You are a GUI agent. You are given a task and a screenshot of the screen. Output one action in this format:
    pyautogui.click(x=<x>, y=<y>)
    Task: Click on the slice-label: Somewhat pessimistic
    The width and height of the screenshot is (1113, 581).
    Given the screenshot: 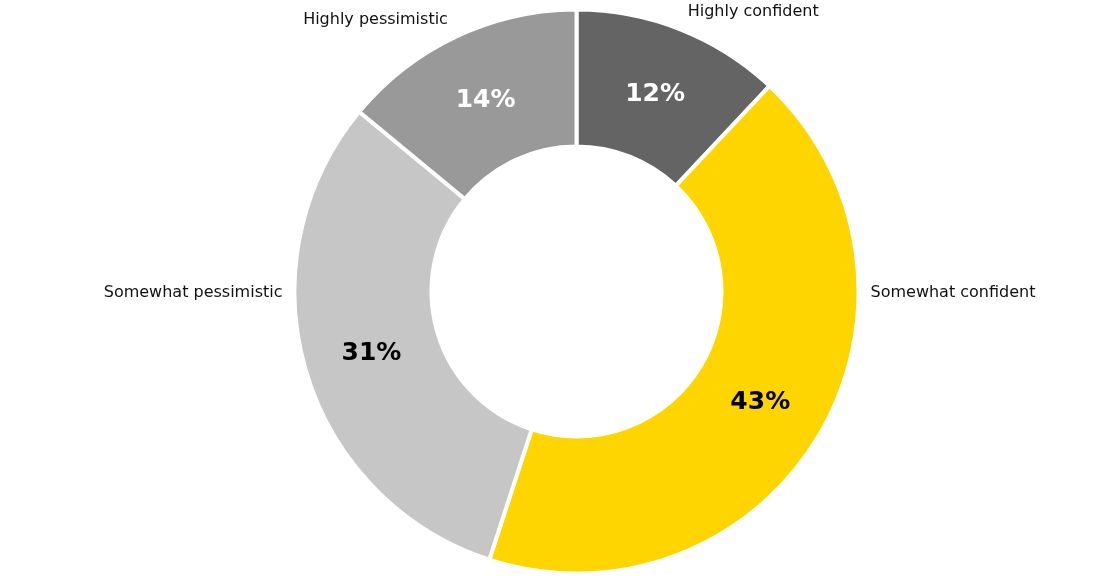 What is the action you would take?
    pyautogui.click(x=193, y=291)
    